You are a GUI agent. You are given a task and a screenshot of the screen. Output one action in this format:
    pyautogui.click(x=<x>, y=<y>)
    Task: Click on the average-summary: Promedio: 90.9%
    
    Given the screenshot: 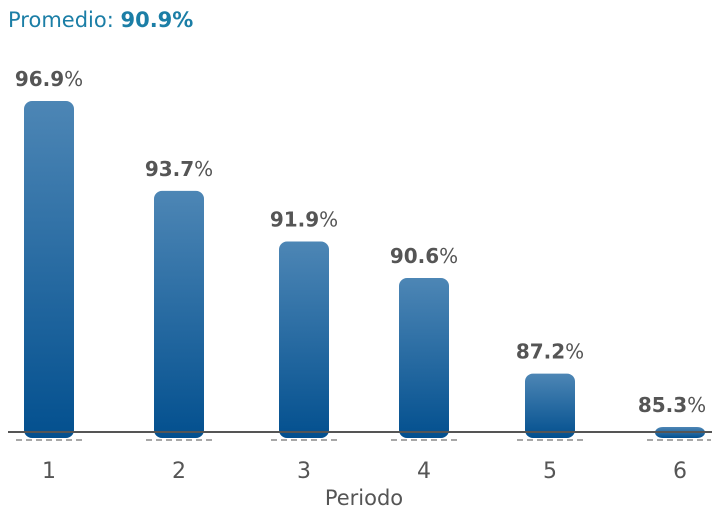 What is the action you would take?
    pyautogui.click(x=100, y=20)
    